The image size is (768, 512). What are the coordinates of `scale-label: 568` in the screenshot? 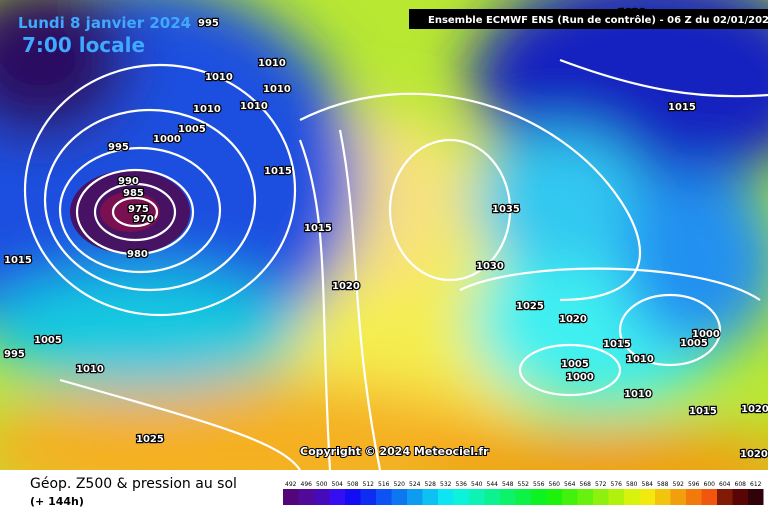 It's located at (586, 484).